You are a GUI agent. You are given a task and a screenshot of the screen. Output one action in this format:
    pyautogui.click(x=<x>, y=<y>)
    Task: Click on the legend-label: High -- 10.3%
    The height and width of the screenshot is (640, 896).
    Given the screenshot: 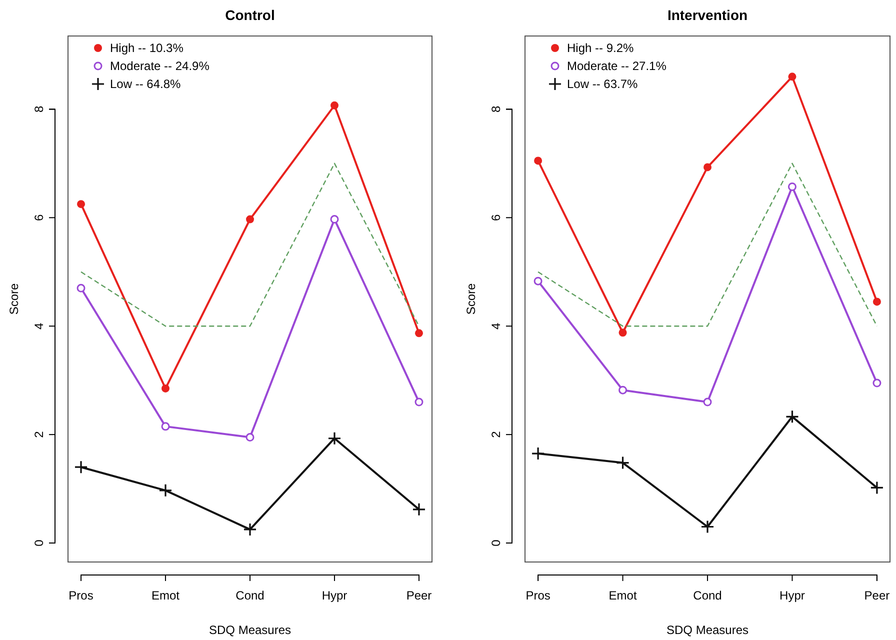 What is the action you would take?
    pyautogui.click(x=147, y=48)
    